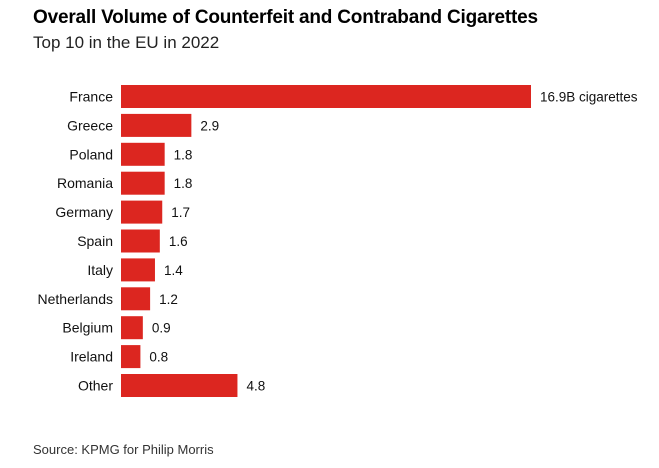 The image size is (659, 468). Describe the element at coordinates (326, 96) in the screenshot. I see `bar-france` at that location.